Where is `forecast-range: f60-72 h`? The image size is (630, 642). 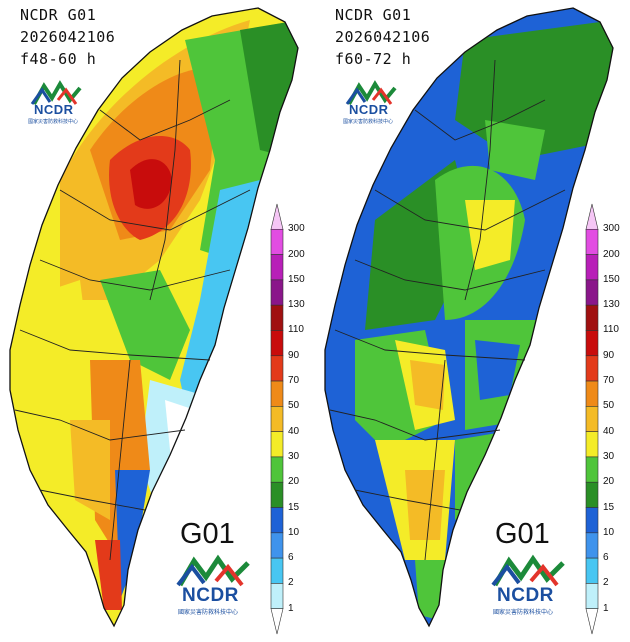
forecast-range: f60-72 h is located at coordinates (373, 59).